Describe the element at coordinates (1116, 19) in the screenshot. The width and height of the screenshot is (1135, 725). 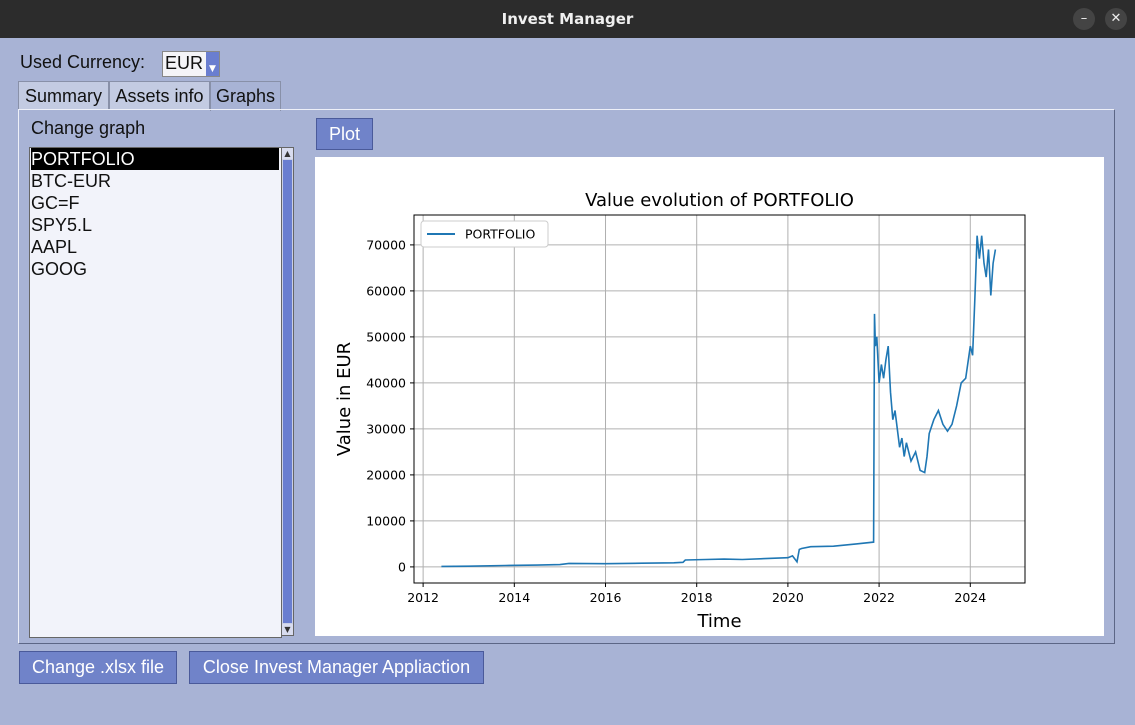
I see `close-window-button: ✕` at that location.